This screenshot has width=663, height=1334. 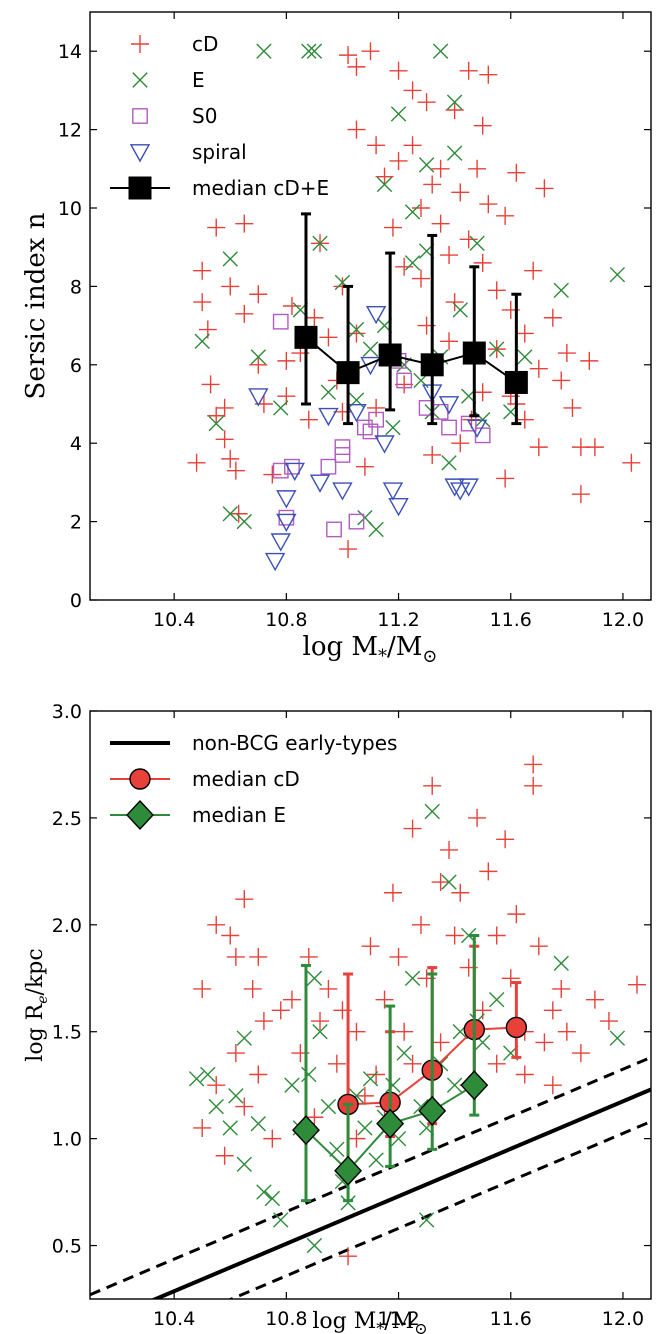 What do you see at coordinates (286, 1319) in the screenshot?
I see `x-tick-label: 10.8` at bounding box center [286, 1319].